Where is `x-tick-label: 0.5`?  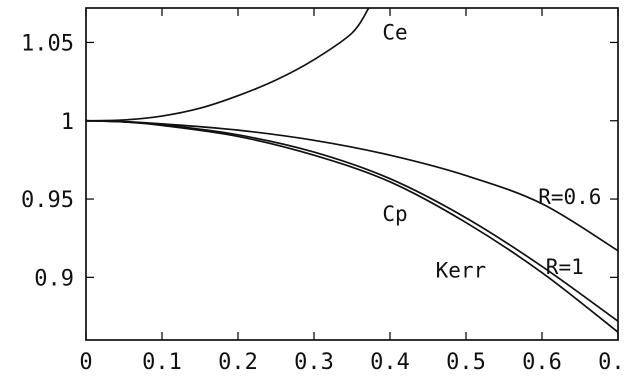 x-tick-label: 0.5 is located at coordinates (466, 362).